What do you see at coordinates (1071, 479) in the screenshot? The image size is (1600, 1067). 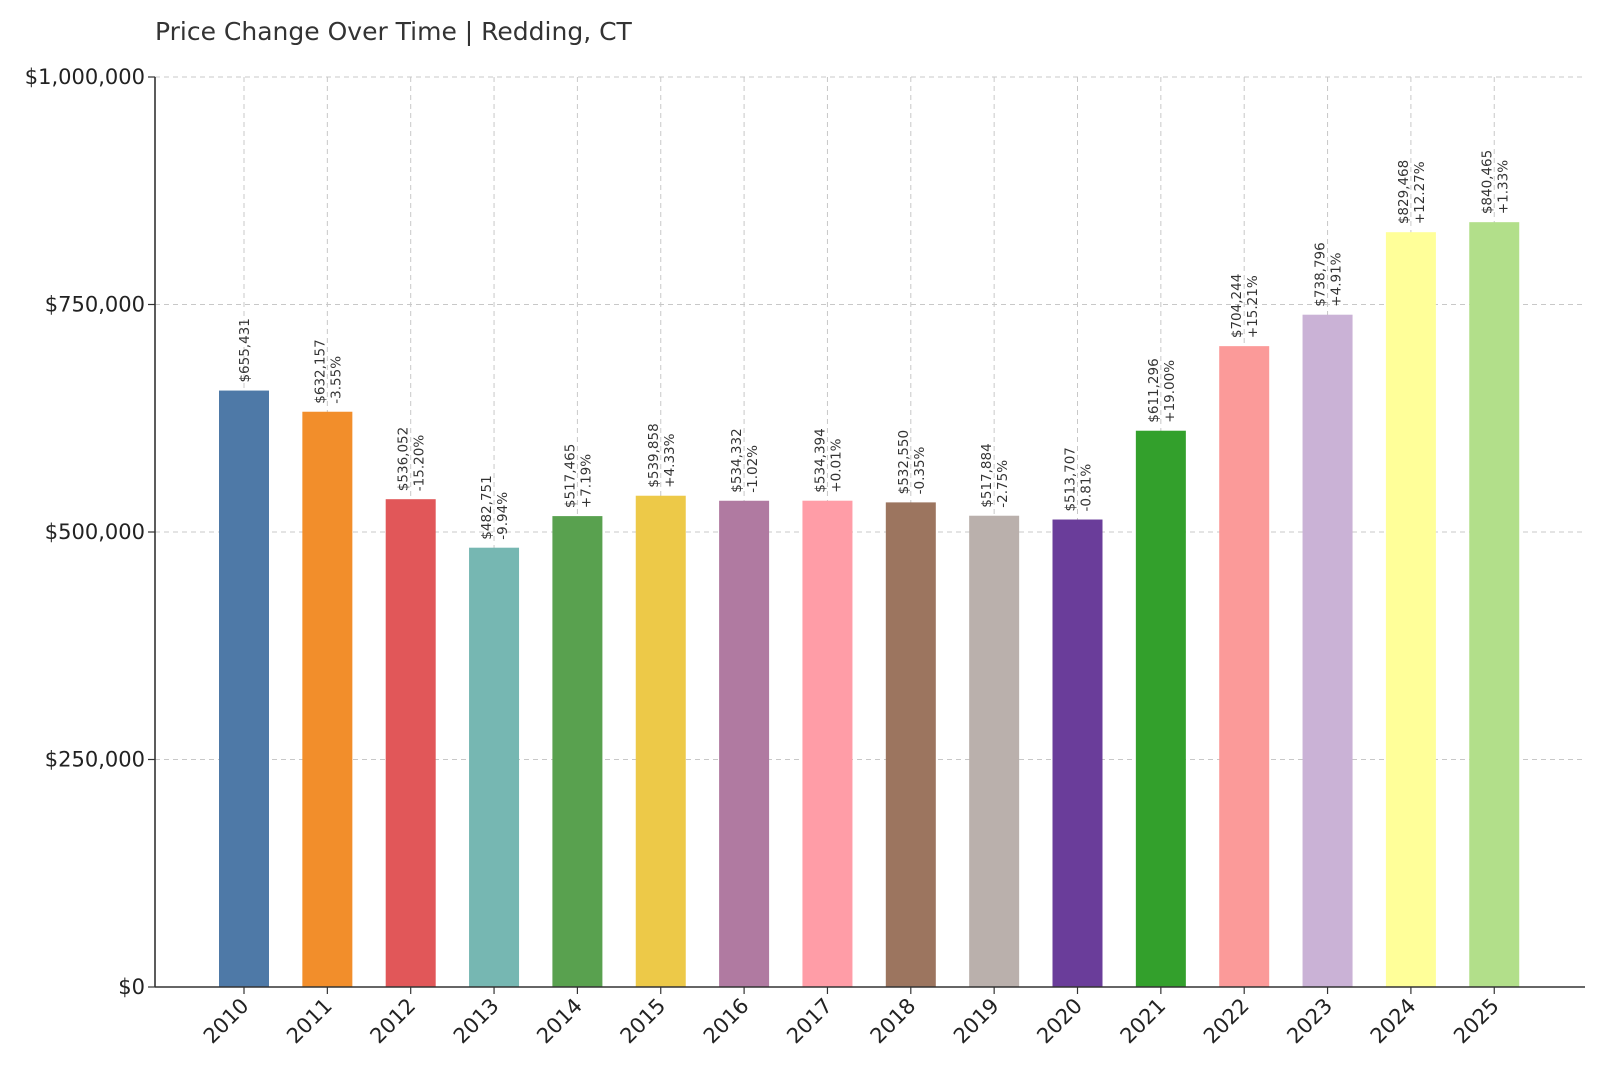 I see `bar-value-label: $513,707` at bounding box center [1071, 479].